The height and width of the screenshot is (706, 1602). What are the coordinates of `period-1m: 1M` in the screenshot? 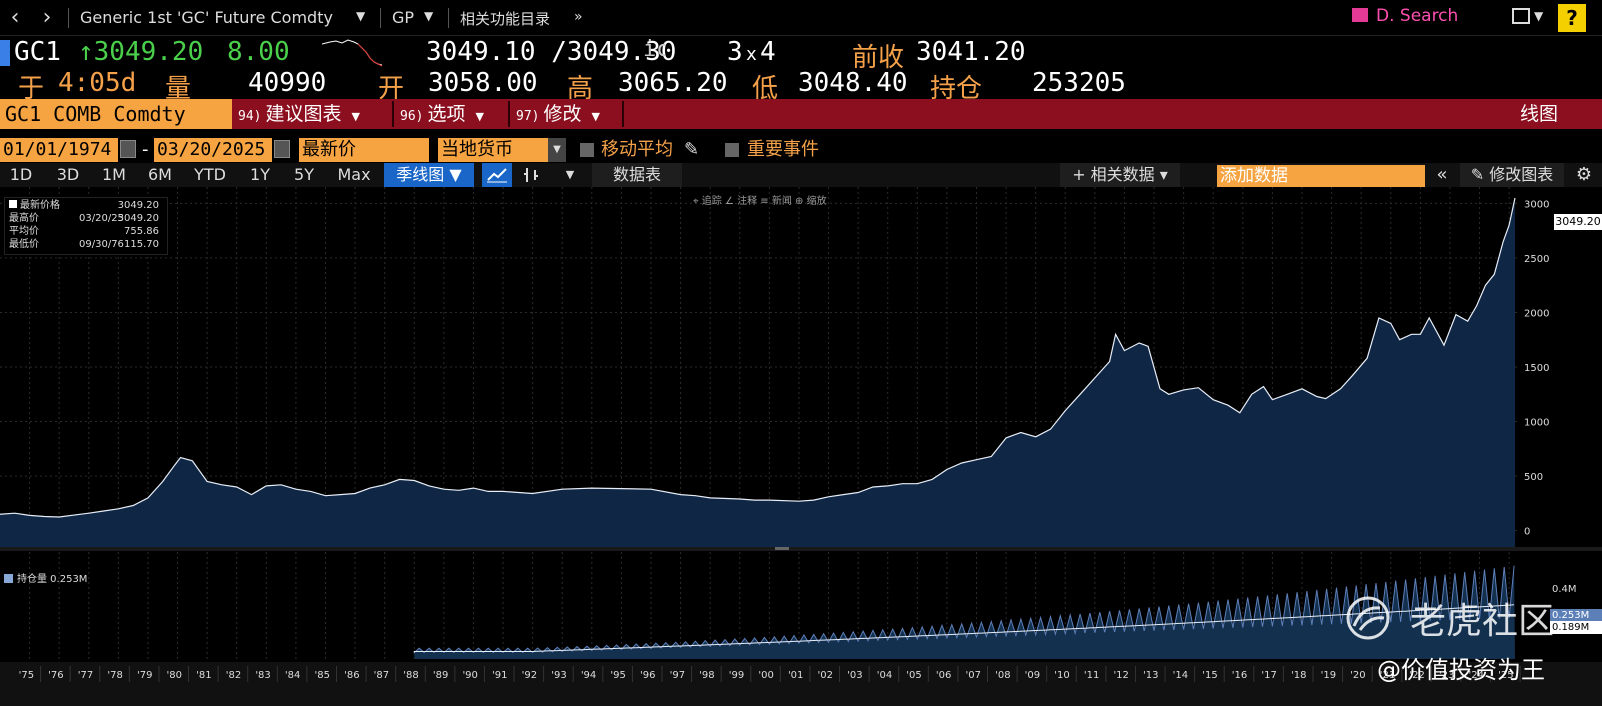 It's located at (114, 174).